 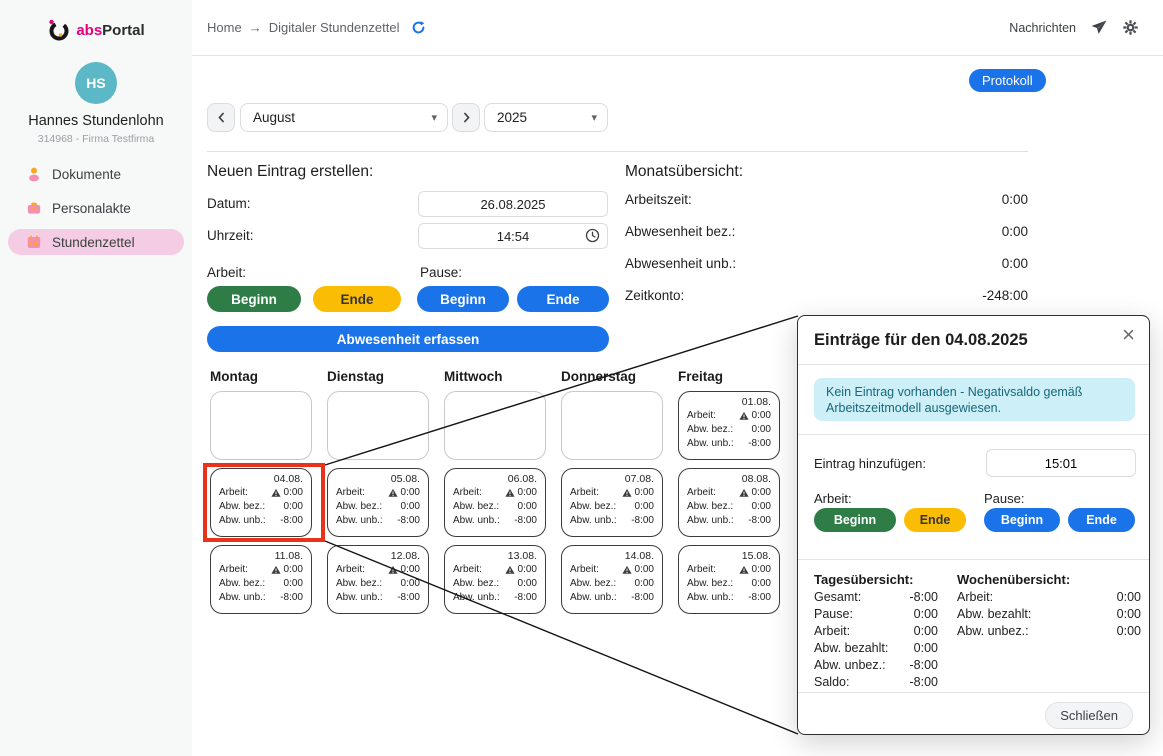 I want to click on sidebar-item-label: Stundenzettel, so click(x=93, y=242).